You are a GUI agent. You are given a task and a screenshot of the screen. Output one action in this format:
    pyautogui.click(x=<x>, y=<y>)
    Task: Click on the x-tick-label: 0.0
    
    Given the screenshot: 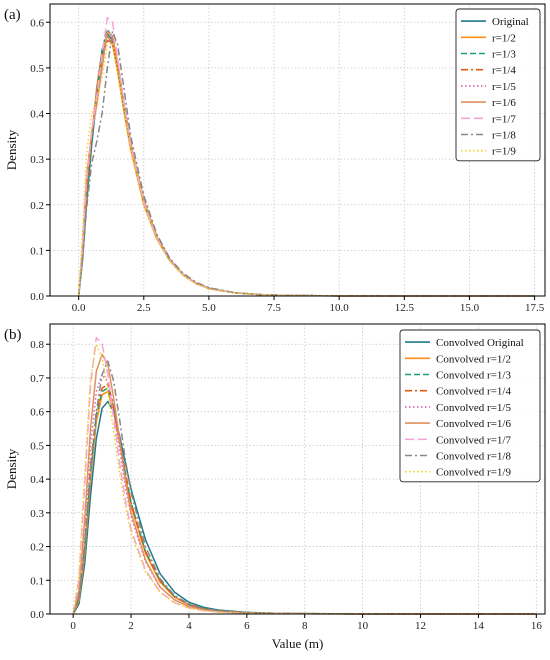 What is the action you would take?
    pyautogui.click(x=79, y=308)
    